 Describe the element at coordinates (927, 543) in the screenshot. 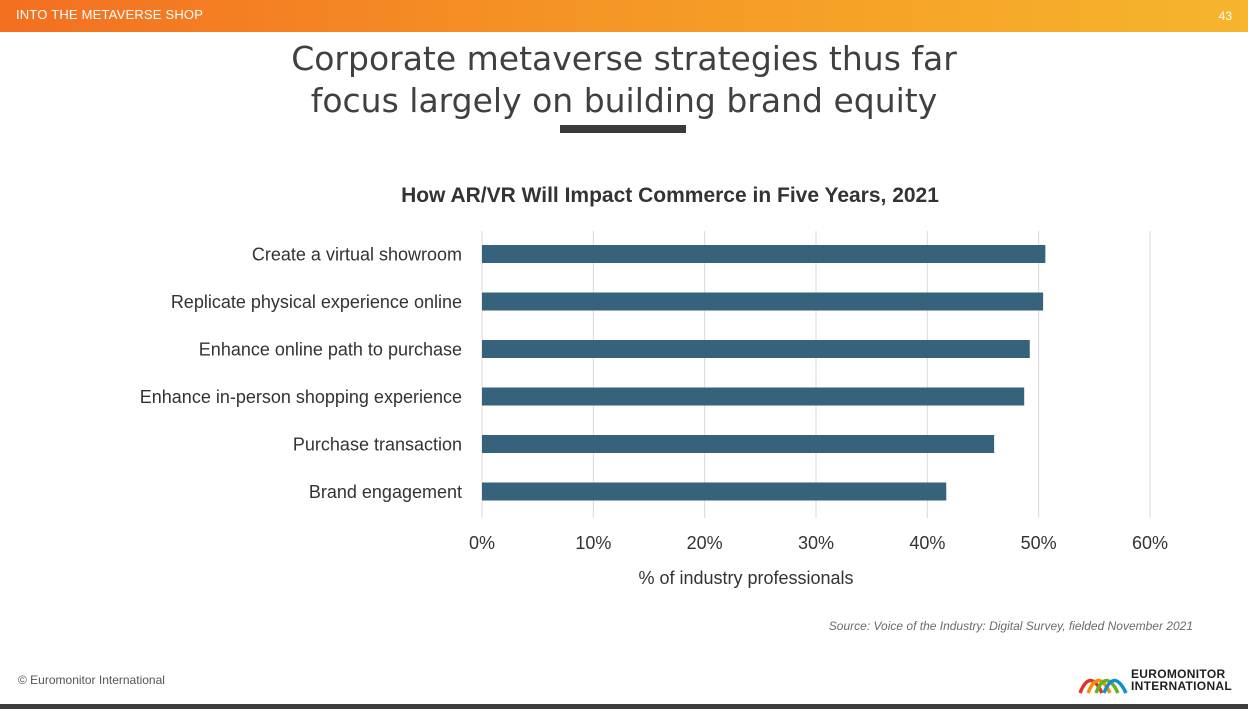

I see `x-tick-label: 40%` at that location.